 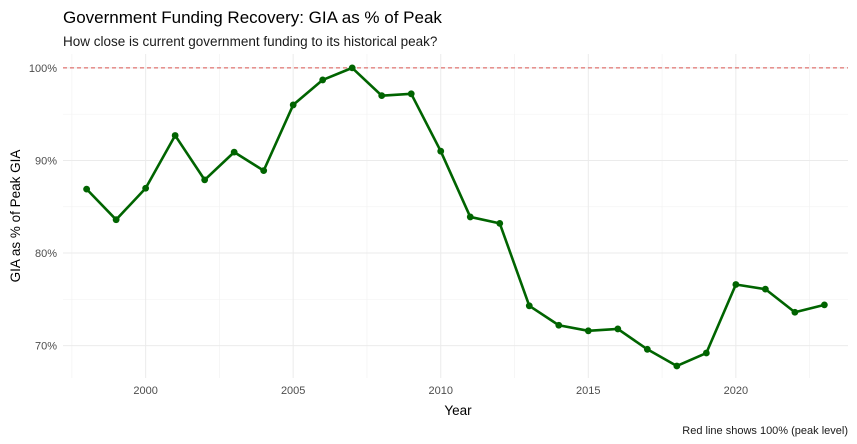 What do you see at coordinates (43, 208) in the screenshot?
I see `y-axis-ticks: 70% 80% 90% 100%` at bounding box center [43, 208].